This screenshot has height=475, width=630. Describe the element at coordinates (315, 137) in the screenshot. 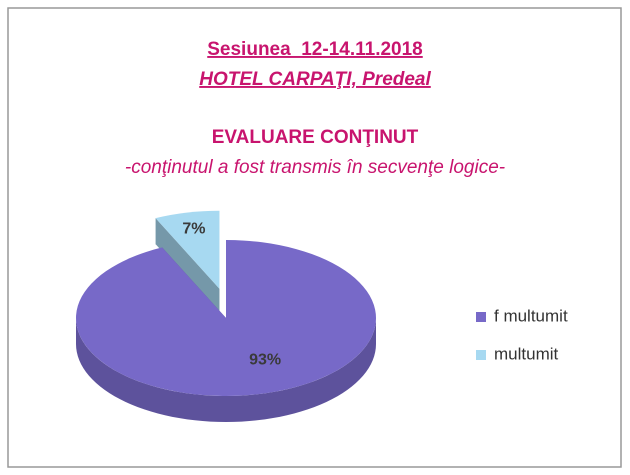

I see `chart-heading: EVALUARE CONŢINUT` at that location.